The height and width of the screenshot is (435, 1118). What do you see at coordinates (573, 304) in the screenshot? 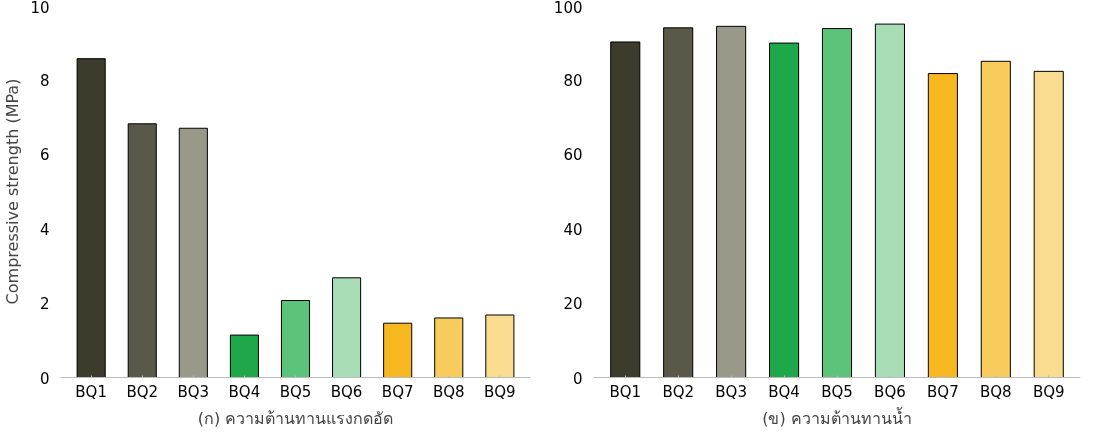
I see `y-tick-label: 20` at bounding box center [573, 304].